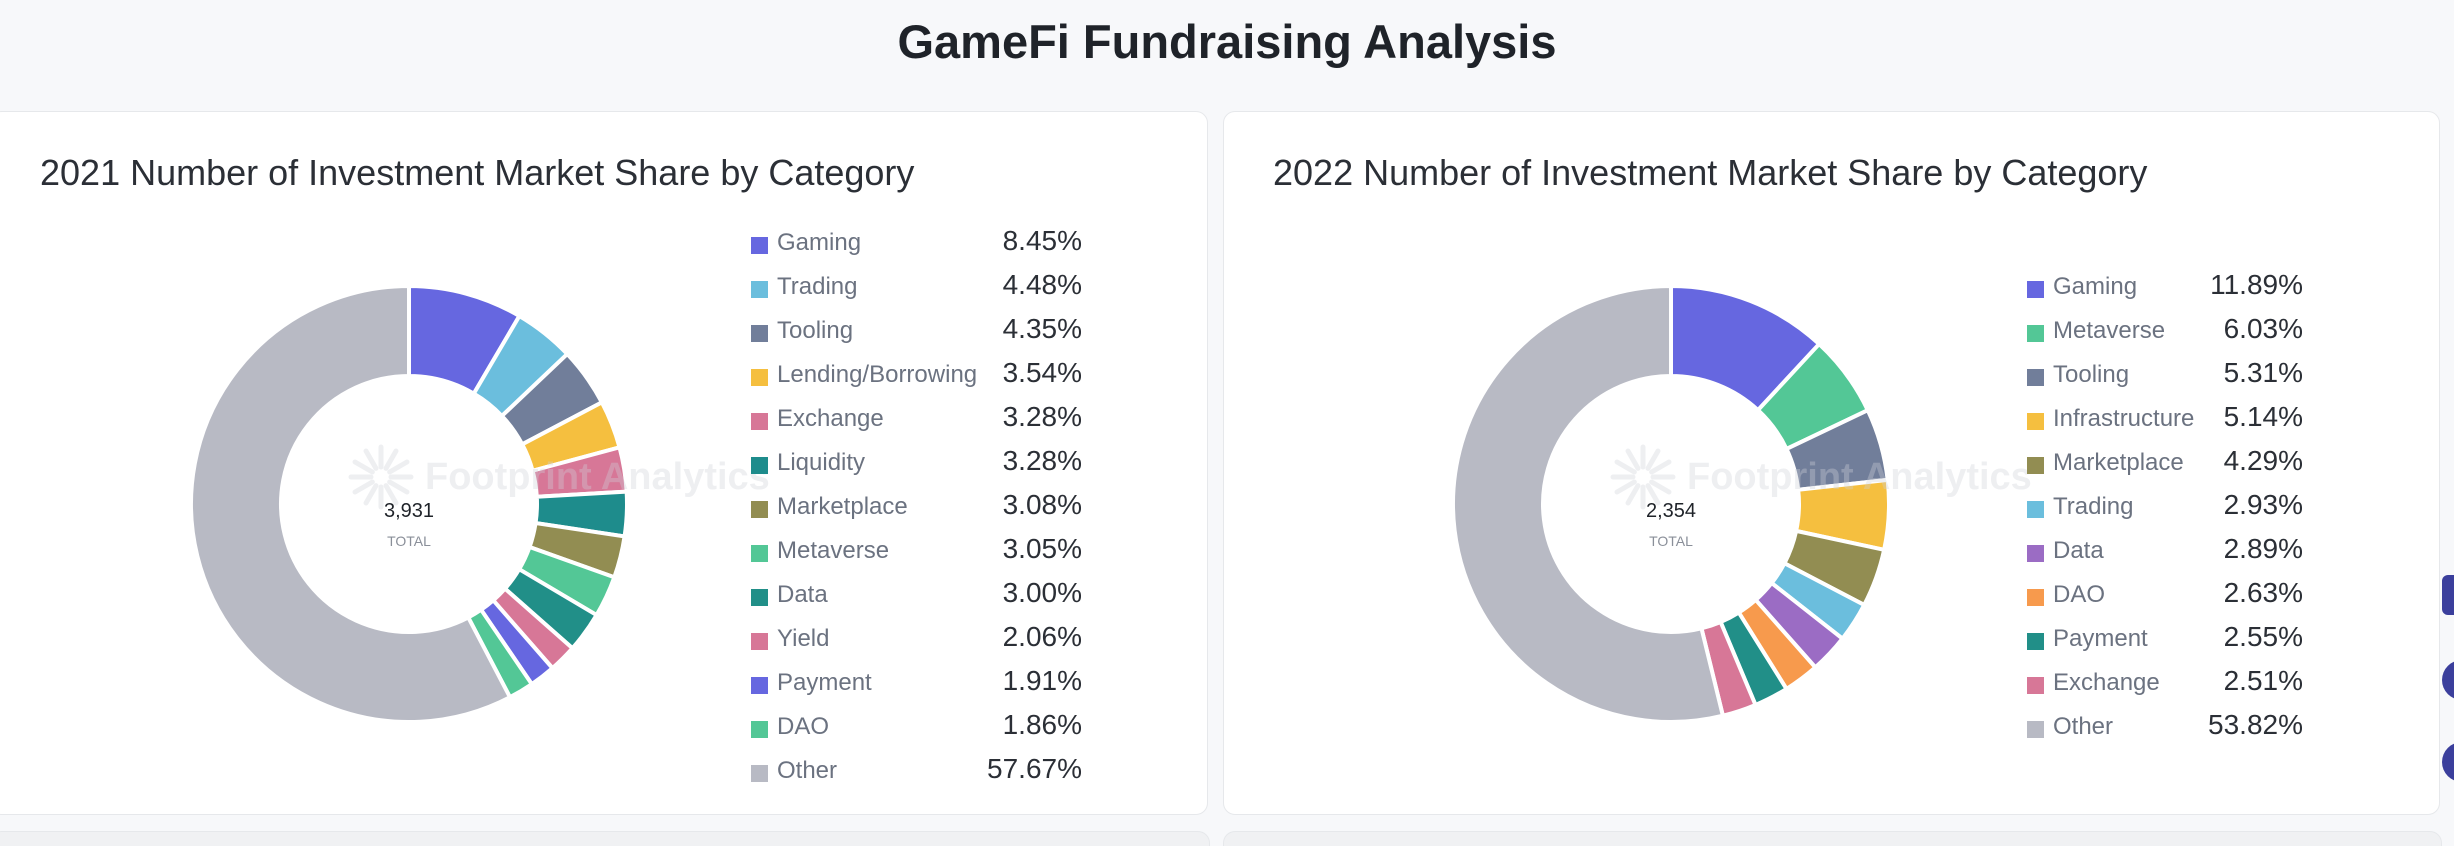 The width and height of the screenshot is (2454, 846). Describe the element at coordinates (2106, 682) in the screenshot. I see `legend-label: Exchange` at that location.